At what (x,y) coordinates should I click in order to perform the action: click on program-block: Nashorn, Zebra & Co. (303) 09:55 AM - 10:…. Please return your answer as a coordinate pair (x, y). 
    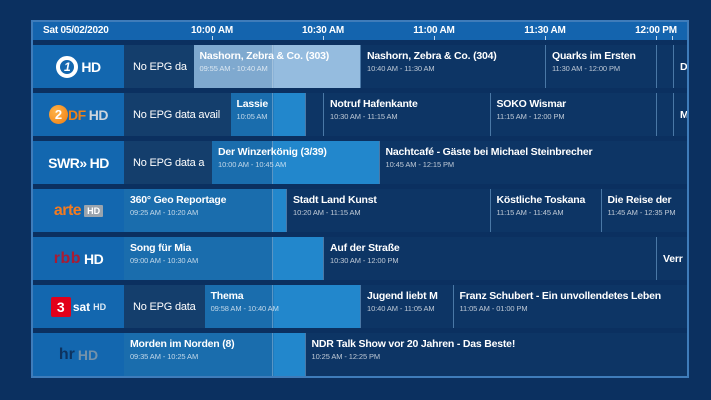
    Looking at the image, I should click on (276, 66).